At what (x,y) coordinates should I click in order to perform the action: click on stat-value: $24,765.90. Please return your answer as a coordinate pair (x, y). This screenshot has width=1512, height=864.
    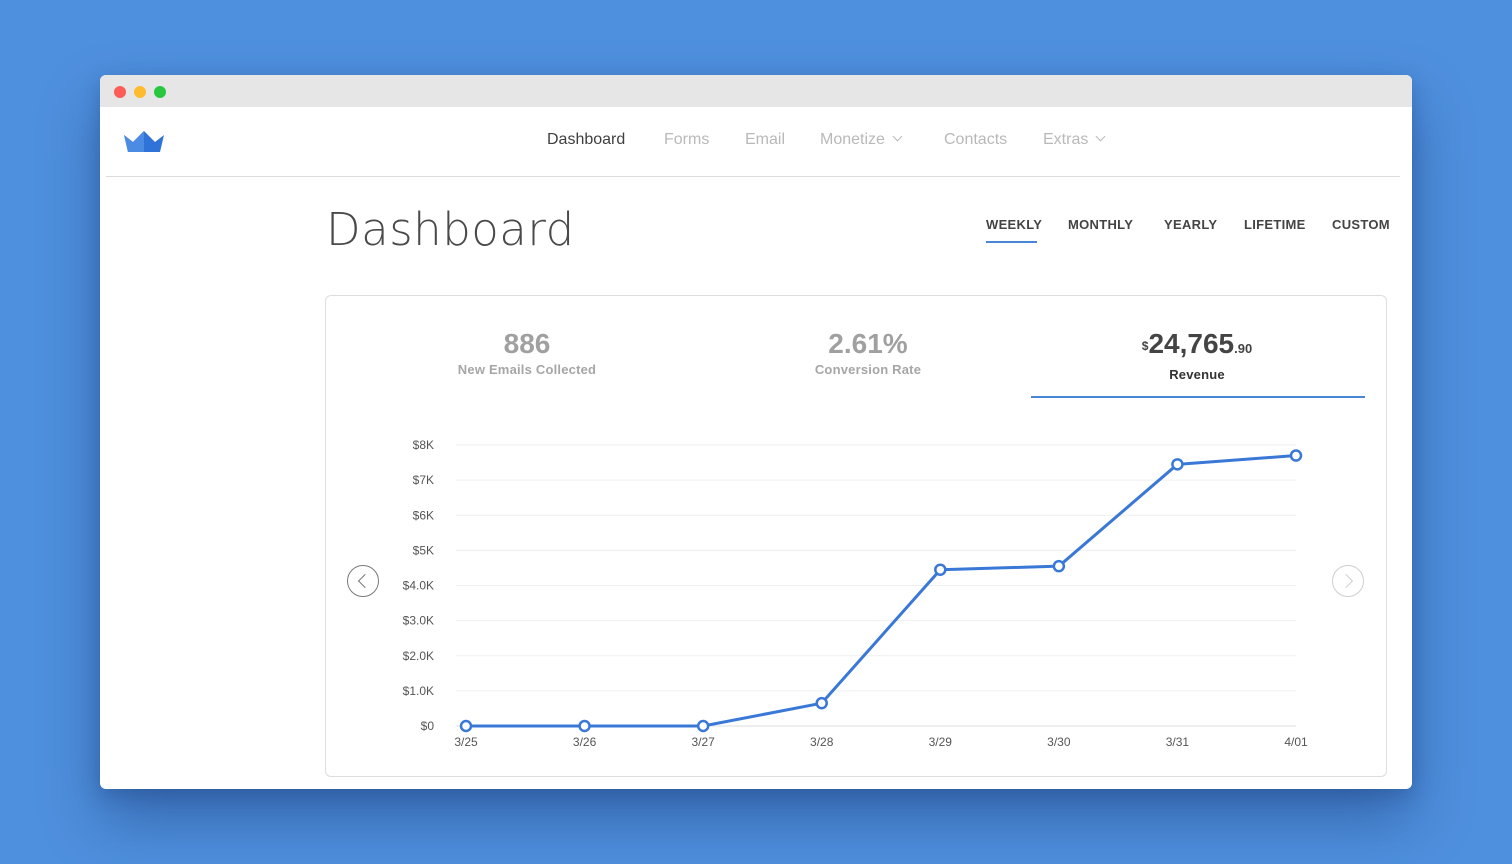
    Looking at the image, I should click on (1197, 346).